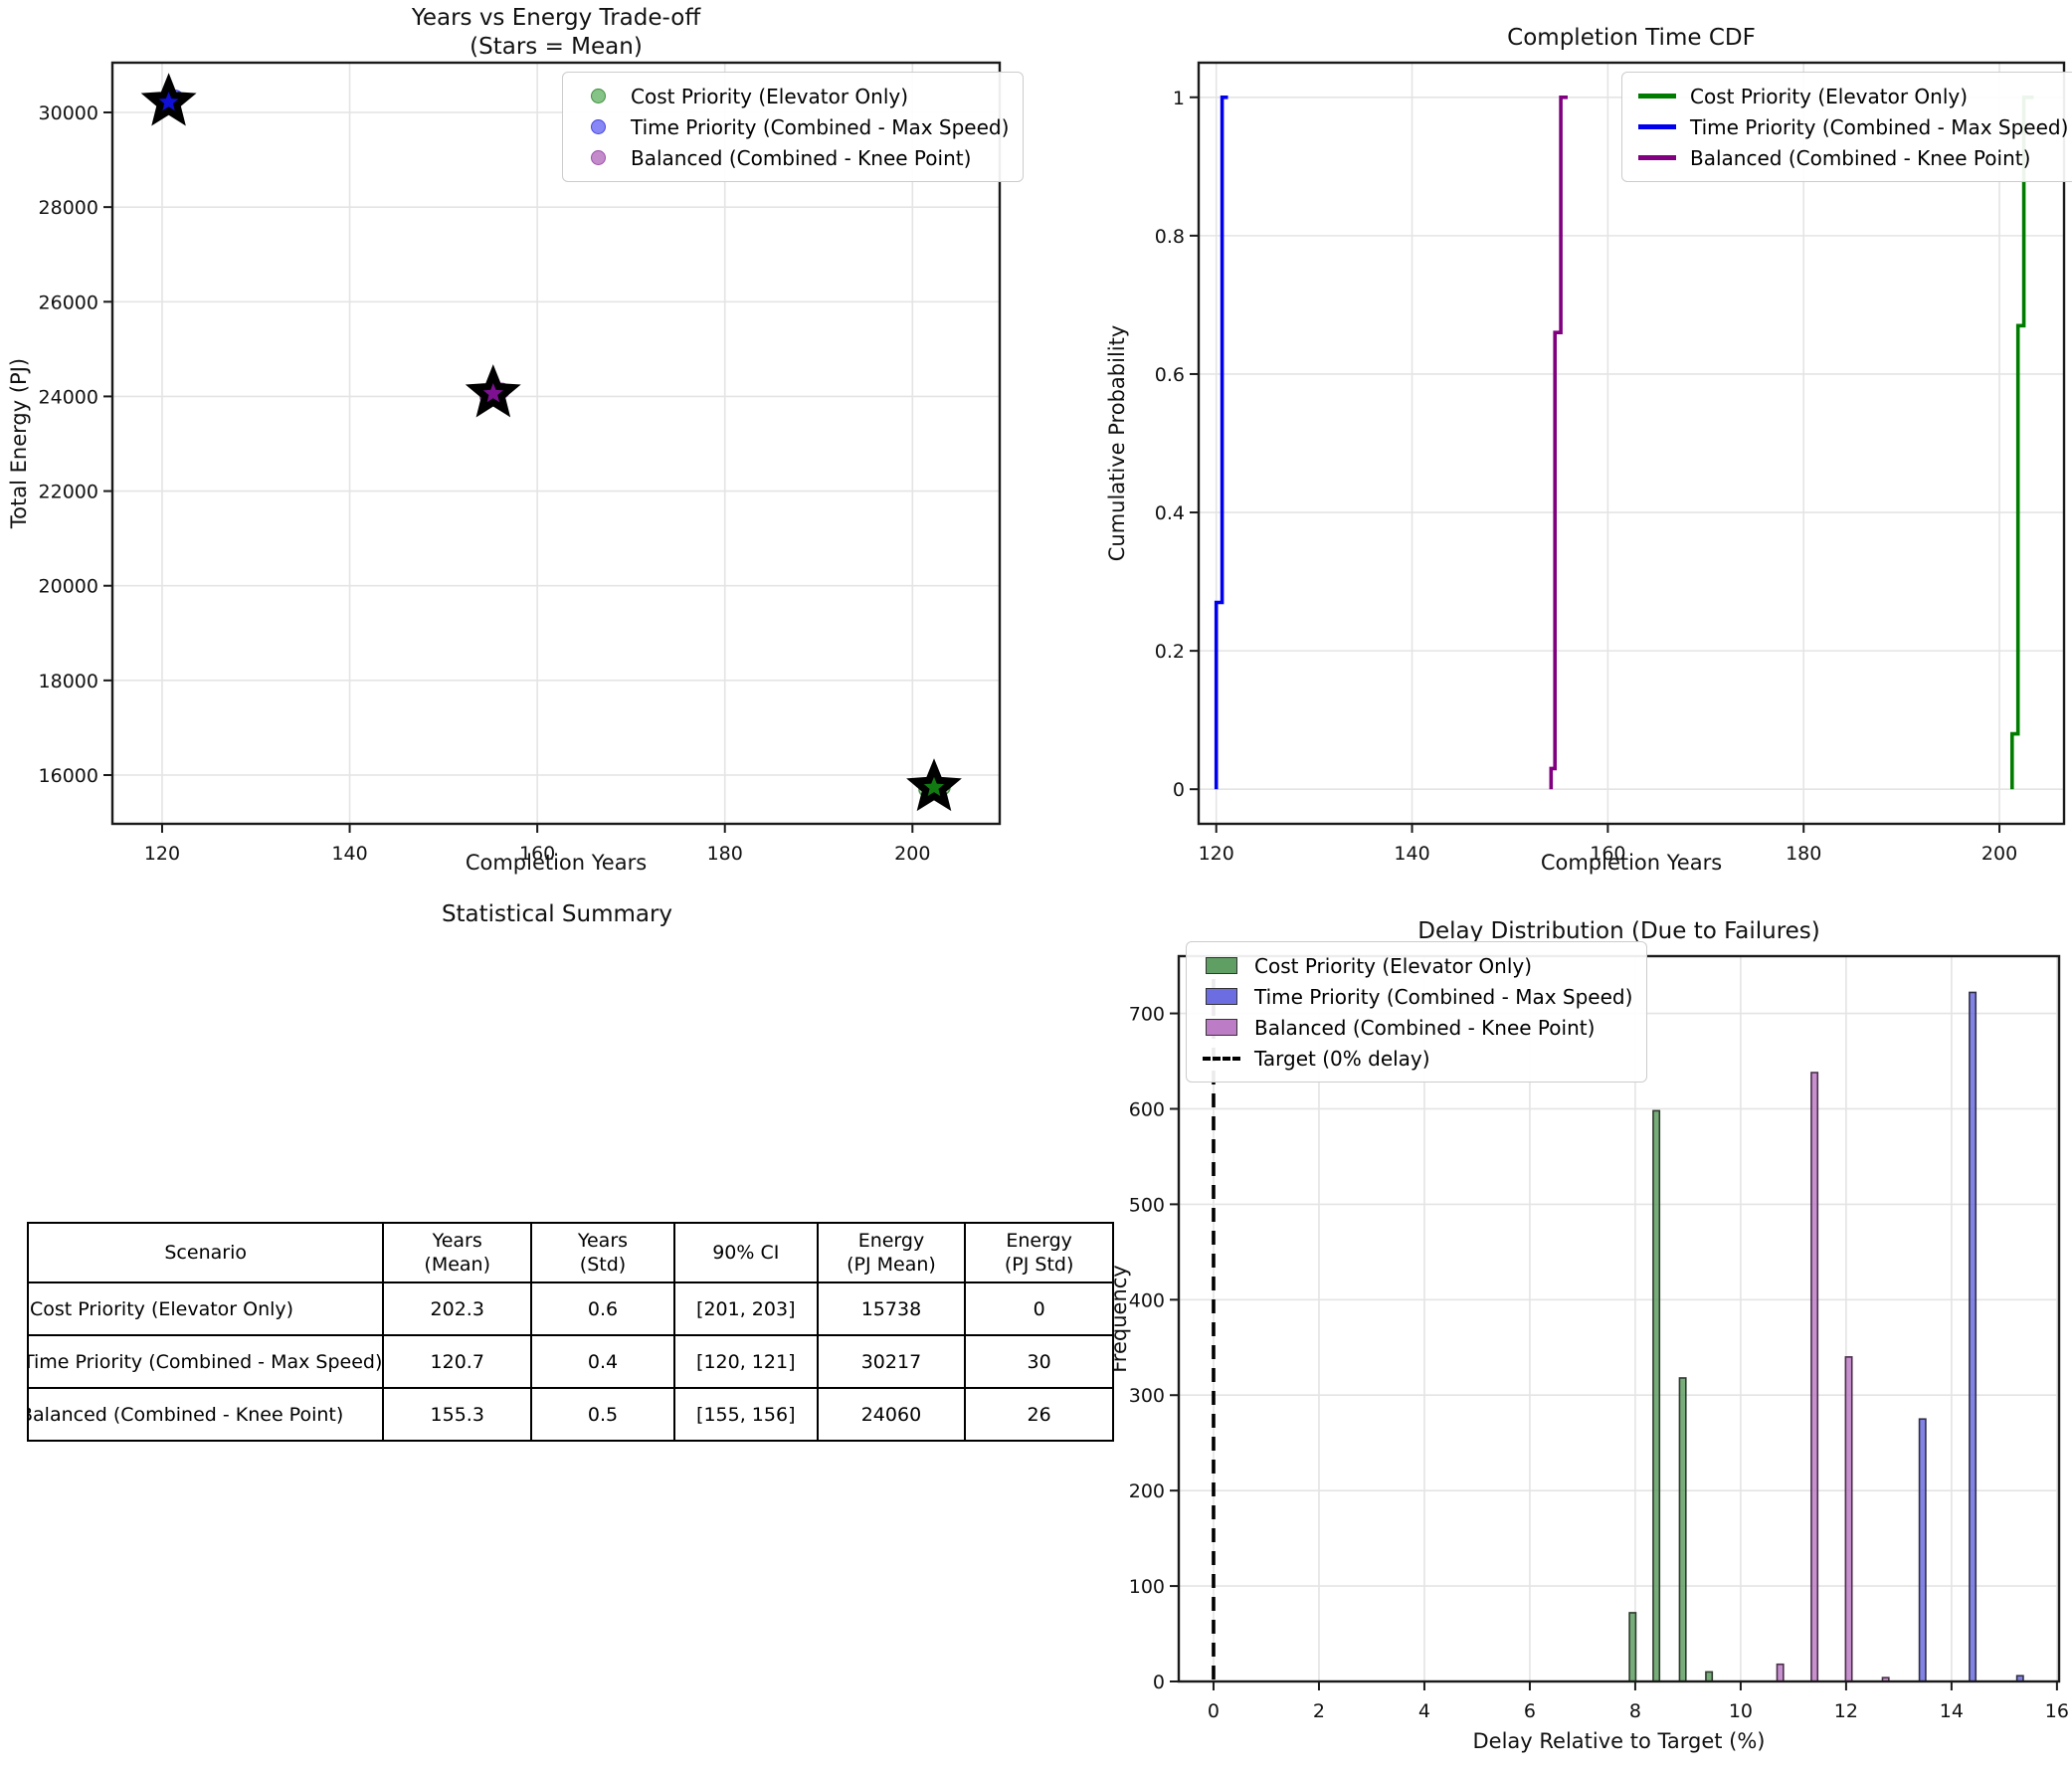 The image size is (2072, 1774). What do you see at coordinates (1039, 1361) in the screenshot?
I see `value-cell: 30` at bounding box center [1039, 1361].